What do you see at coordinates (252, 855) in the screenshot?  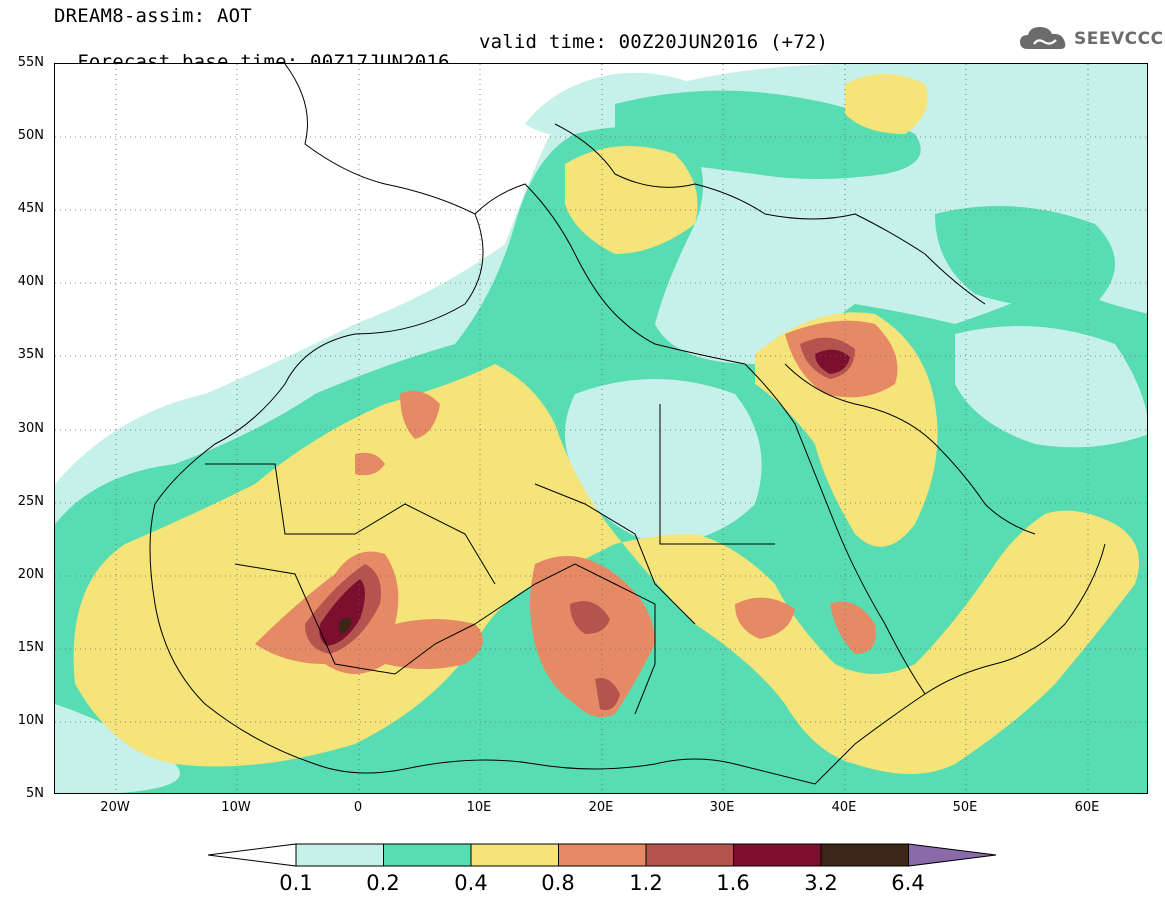 I see `colorbar-segment-below-min` at bounding box center [252, 855].